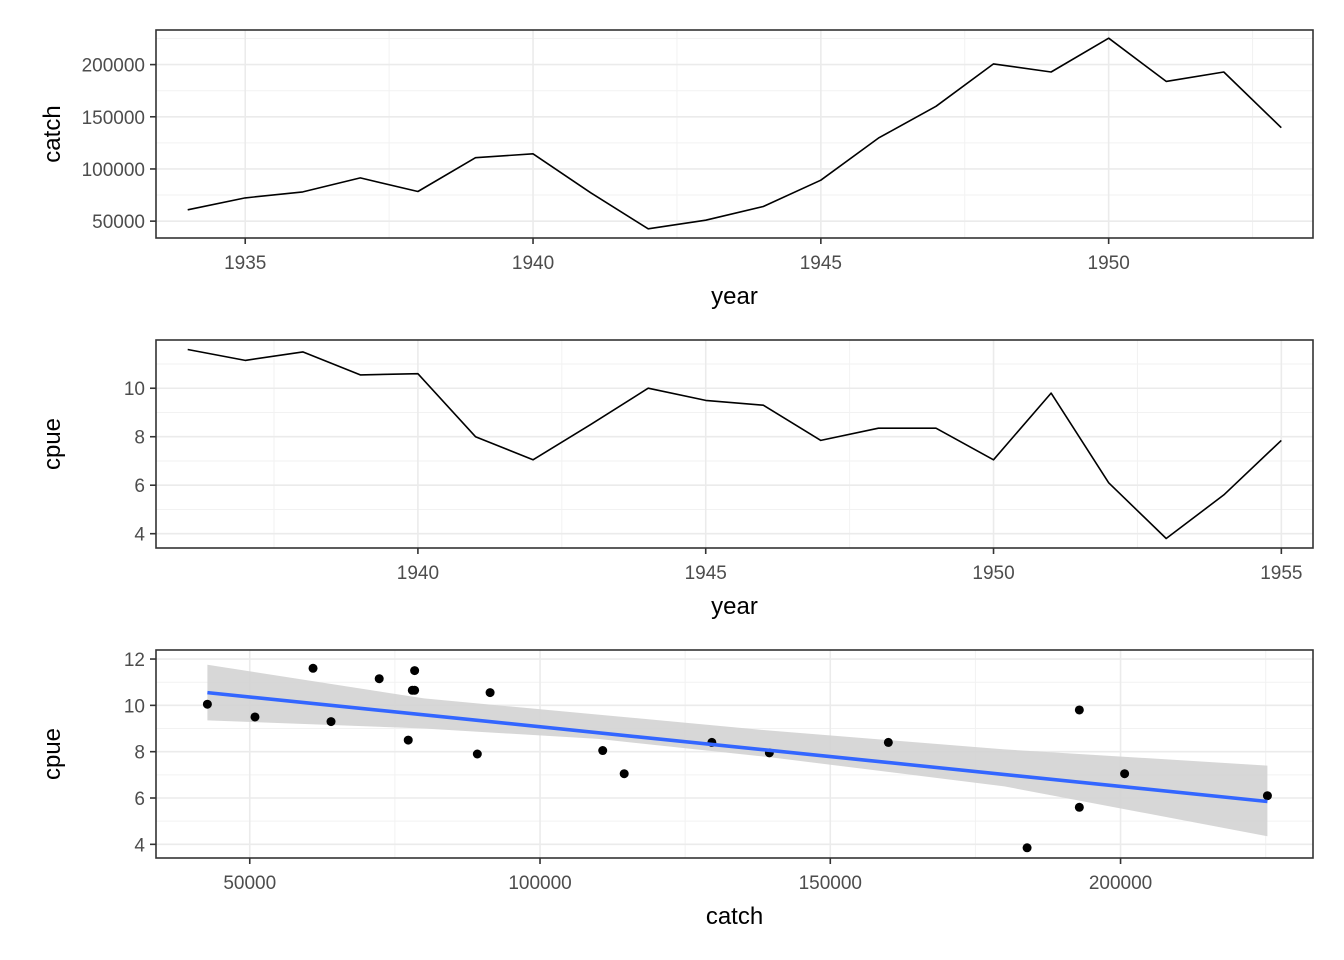 This screenshot has height=960, width=1344. What do you see at coordinates (113, 66) in the screenshot?
I see `y-tick-label: 200000` at bounding box center [113, 66].